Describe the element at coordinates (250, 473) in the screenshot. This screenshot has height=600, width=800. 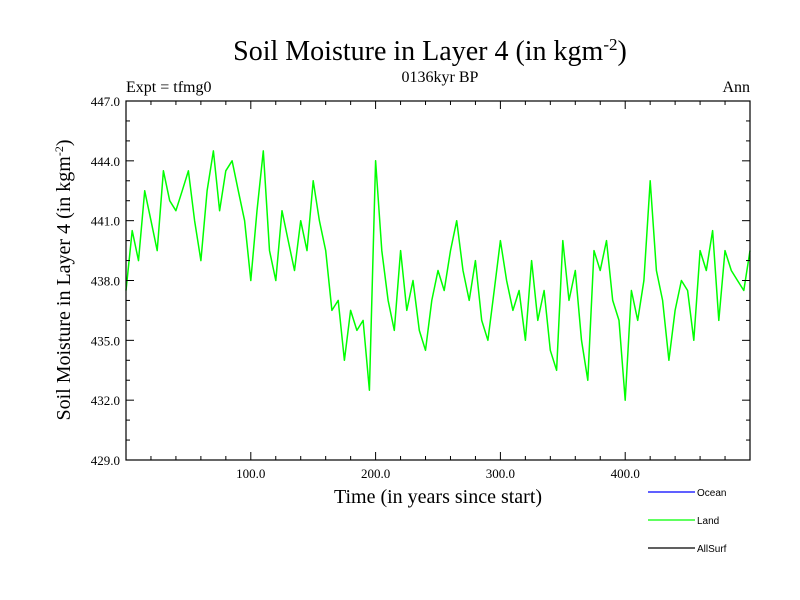
I see `x-tick-label: 100.0` at that location.